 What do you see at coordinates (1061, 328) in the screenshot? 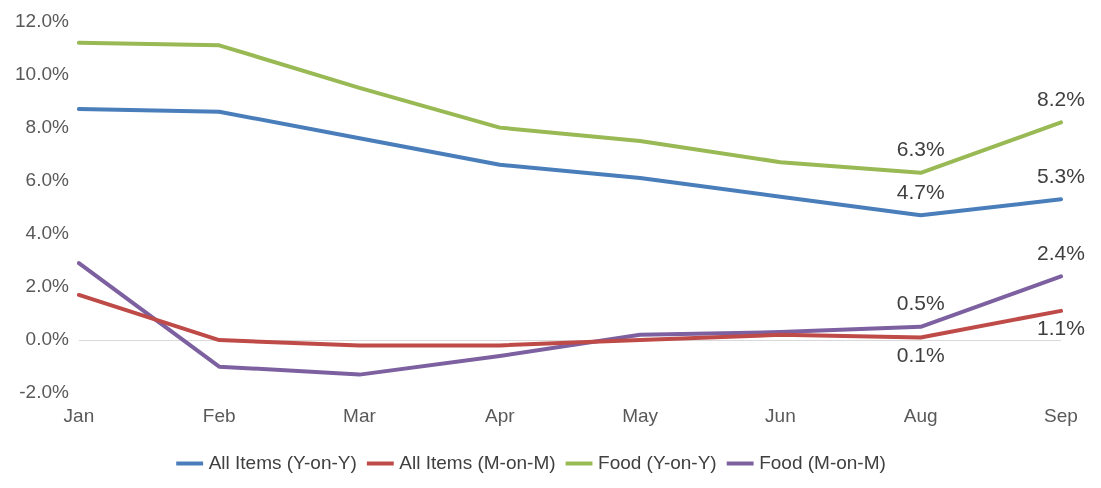
I see `data-label: 1.1%` at bounding box center [1061, 328].